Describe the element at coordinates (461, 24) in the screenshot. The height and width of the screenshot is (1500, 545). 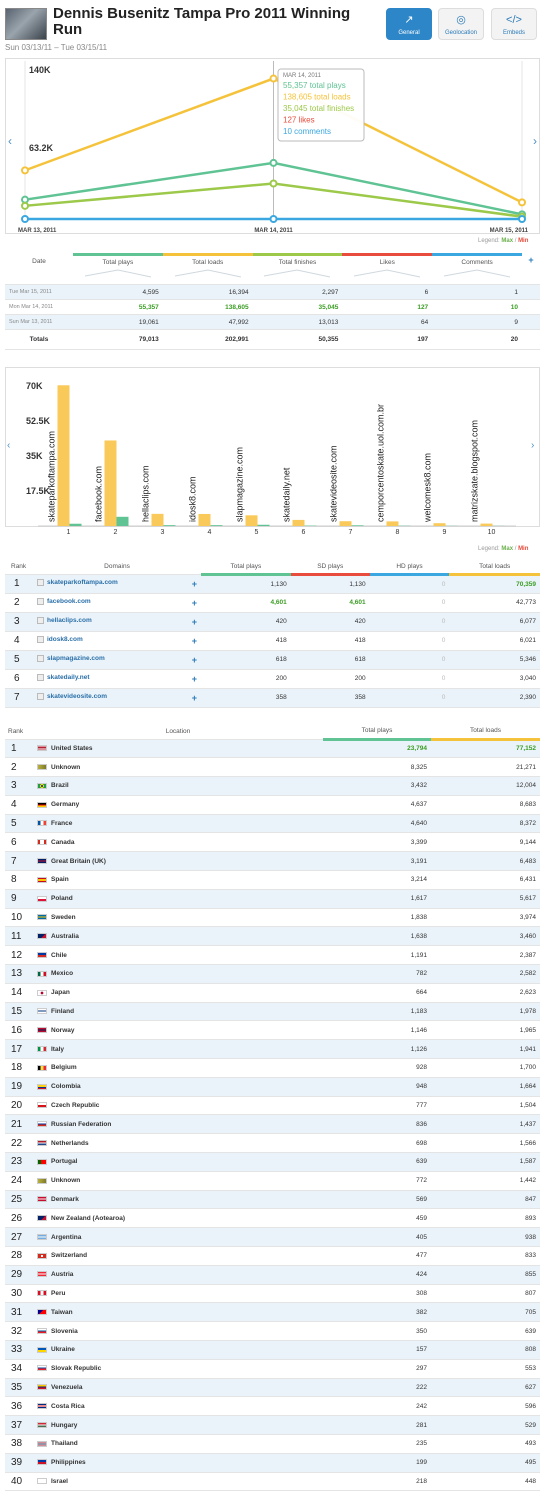
I see `tab-geolocation: ◎ Geolocation` at that location.